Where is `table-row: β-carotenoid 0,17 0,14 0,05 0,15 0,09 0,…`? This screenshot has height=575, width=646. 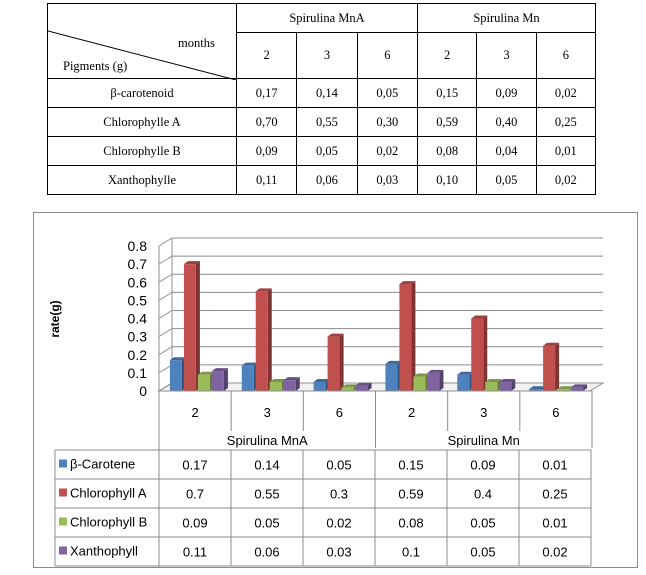 table-row: β-carotenoid 0,17 0,14 0,05 0,15 0,09 0,… is located at coordinates (322, 93).